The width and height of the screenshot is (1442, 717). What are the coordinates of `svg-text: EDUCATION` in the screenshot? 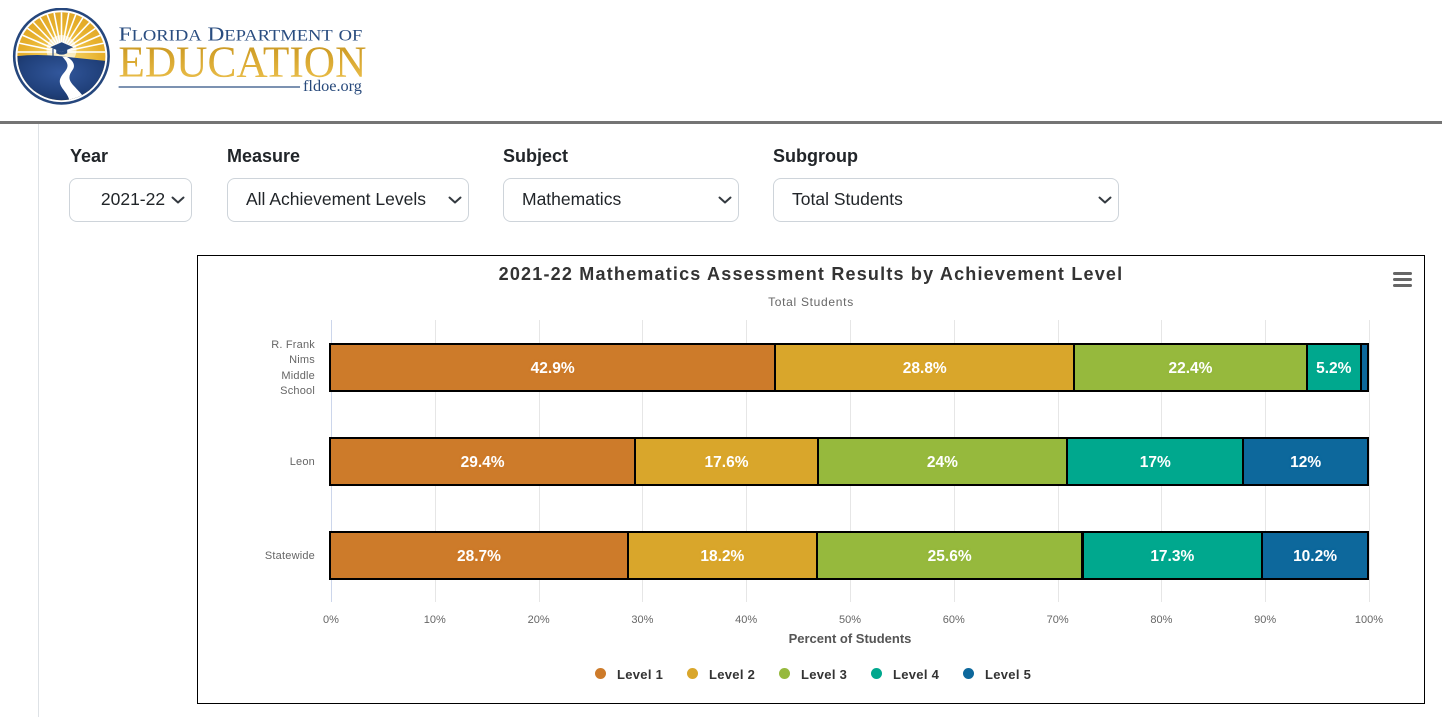 It's located at (242, 61).